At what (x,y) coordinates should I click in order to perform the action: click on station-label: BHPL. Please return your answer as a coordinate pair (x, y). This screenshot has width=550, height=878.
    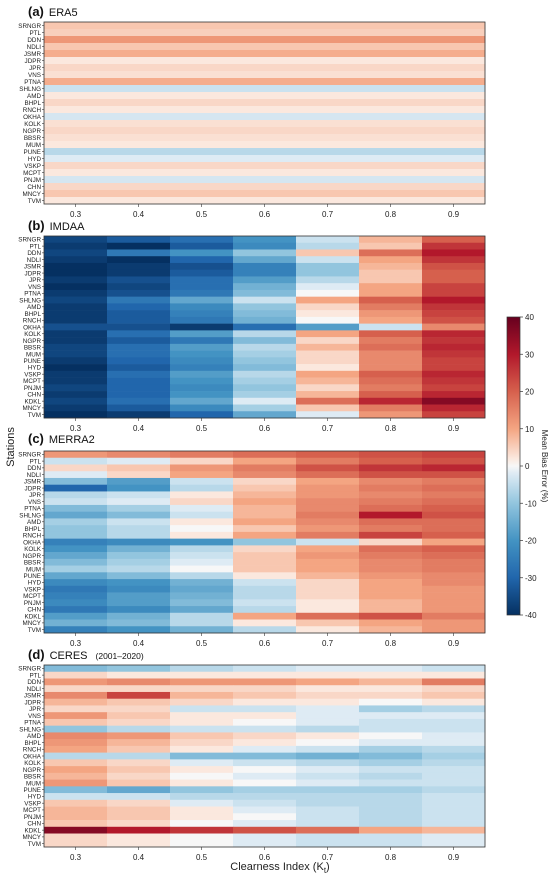
    Looking at the image, I should click on (33, 529).